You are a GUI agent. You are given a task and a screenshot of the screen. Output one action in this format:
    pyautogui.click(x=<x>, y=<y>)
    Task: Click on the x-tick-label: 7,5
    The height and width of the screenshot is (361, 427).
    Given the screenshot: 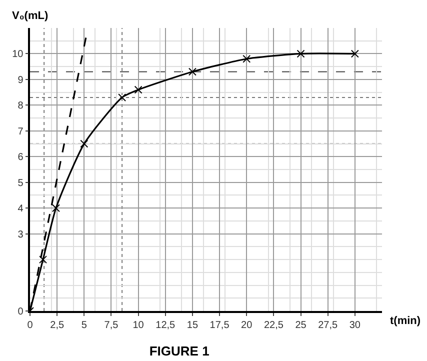 What is the action you would take?
    pyautogui.click(x=111, y=325)
    